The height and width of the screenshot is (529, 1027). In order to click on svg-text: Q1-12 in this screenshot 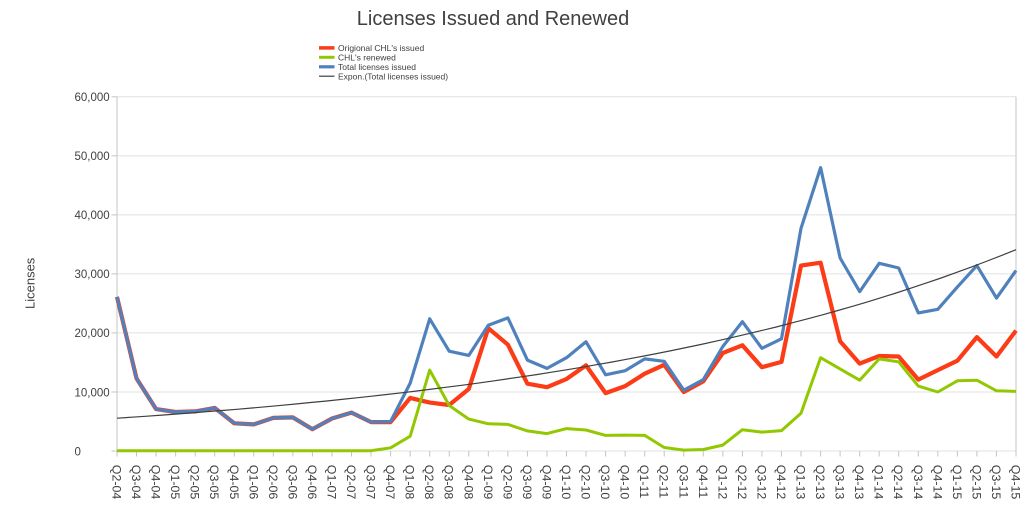, I will do `click(722, 482)`.